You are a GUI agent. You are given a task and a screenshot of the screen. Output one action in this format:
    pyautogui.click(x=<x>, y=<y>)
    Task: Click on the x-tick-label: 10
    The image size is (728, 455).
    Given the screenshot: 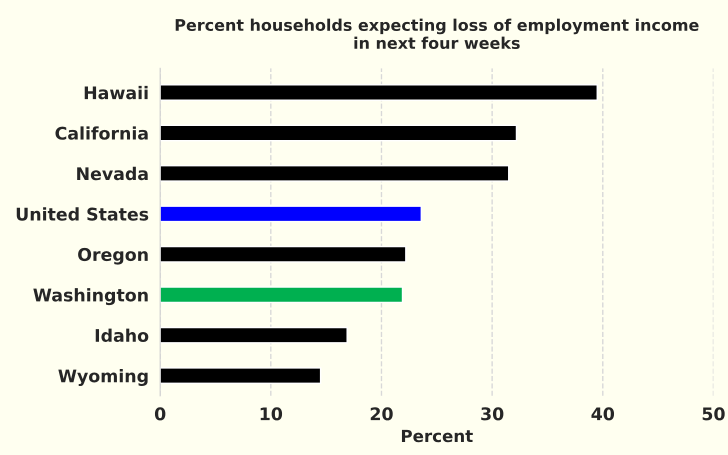 What is the action you would take?
    pyautogui.click(x=271, y=413)
    